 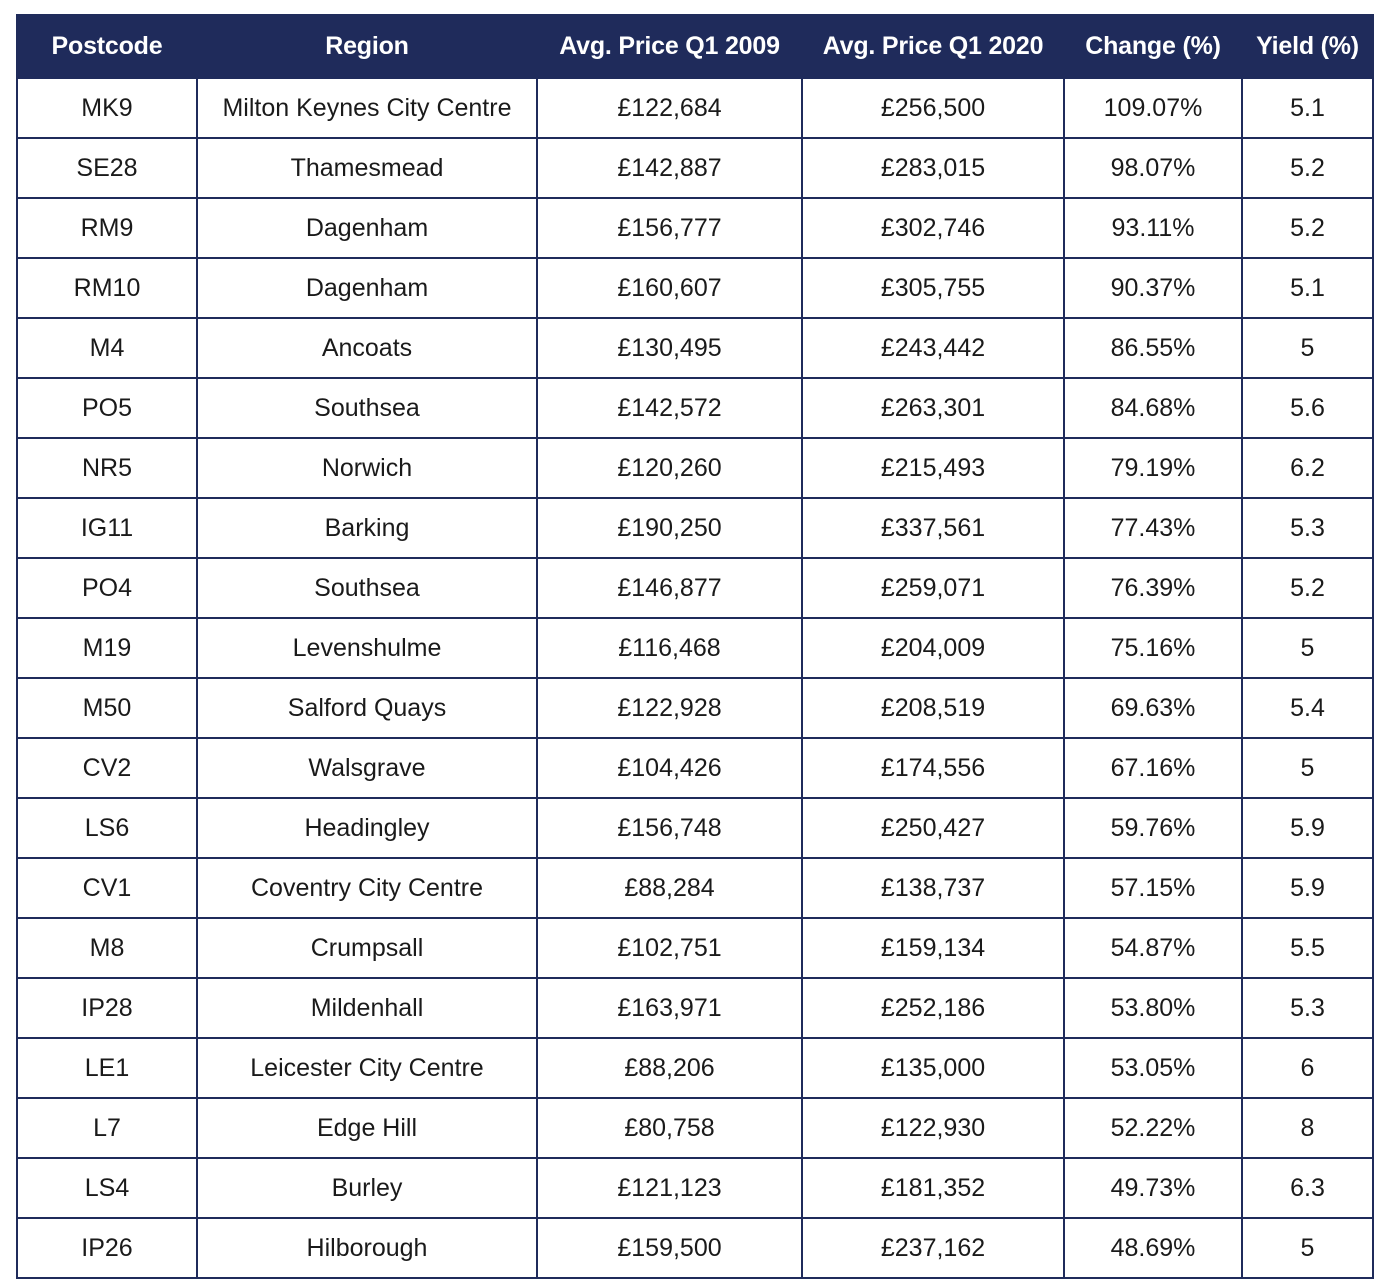 I want to click on region-cell: Norwich, so click(x=367, y=468).